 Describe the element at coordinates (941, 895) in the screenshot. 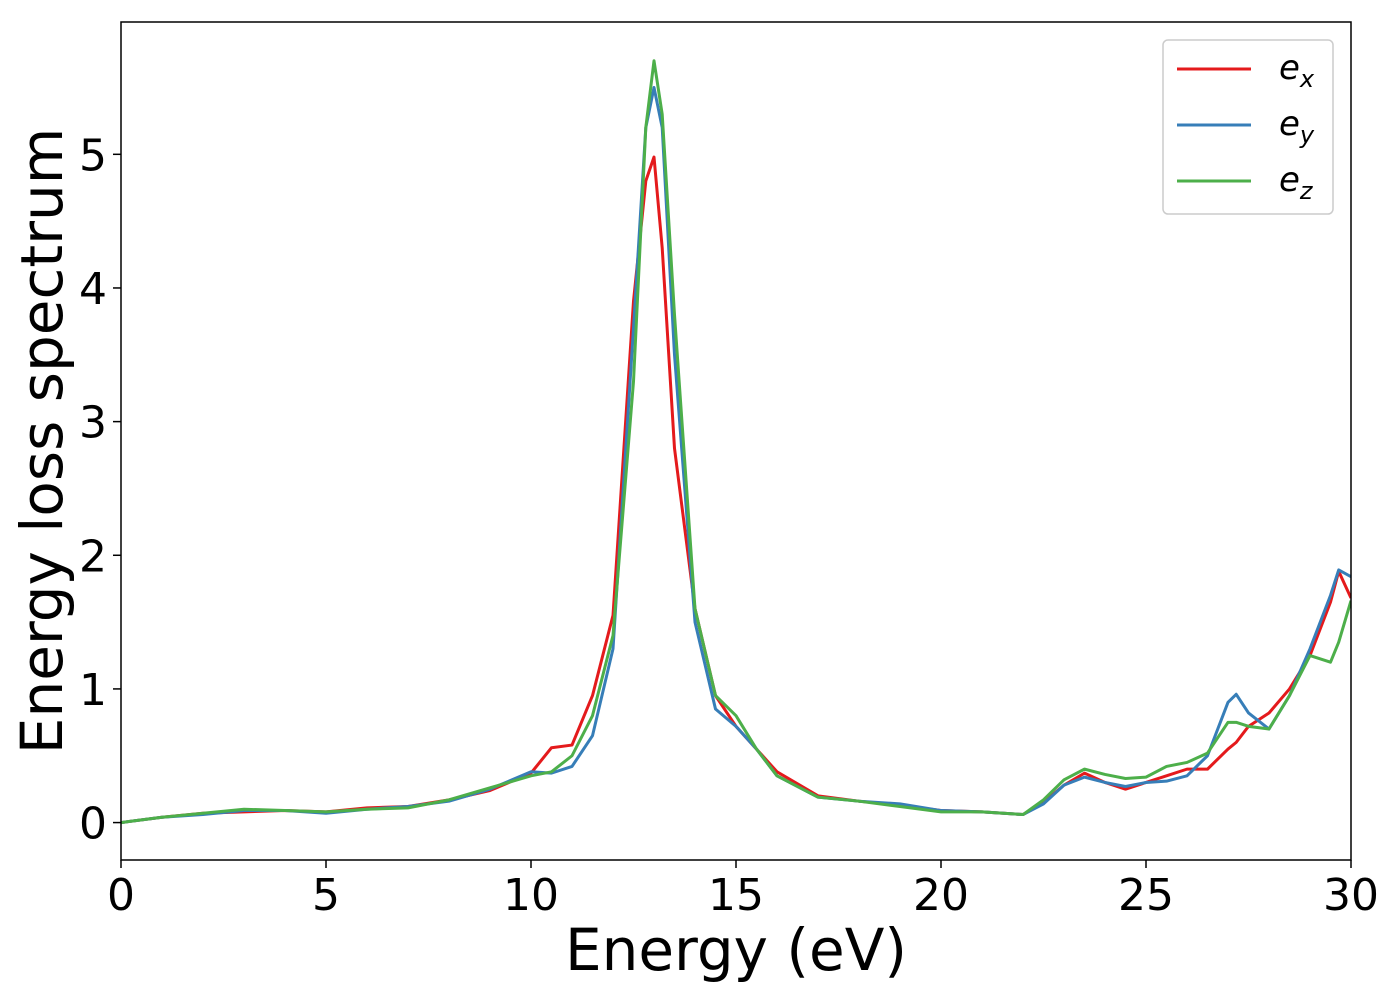

I see `x-tick-label: 20` at that location.